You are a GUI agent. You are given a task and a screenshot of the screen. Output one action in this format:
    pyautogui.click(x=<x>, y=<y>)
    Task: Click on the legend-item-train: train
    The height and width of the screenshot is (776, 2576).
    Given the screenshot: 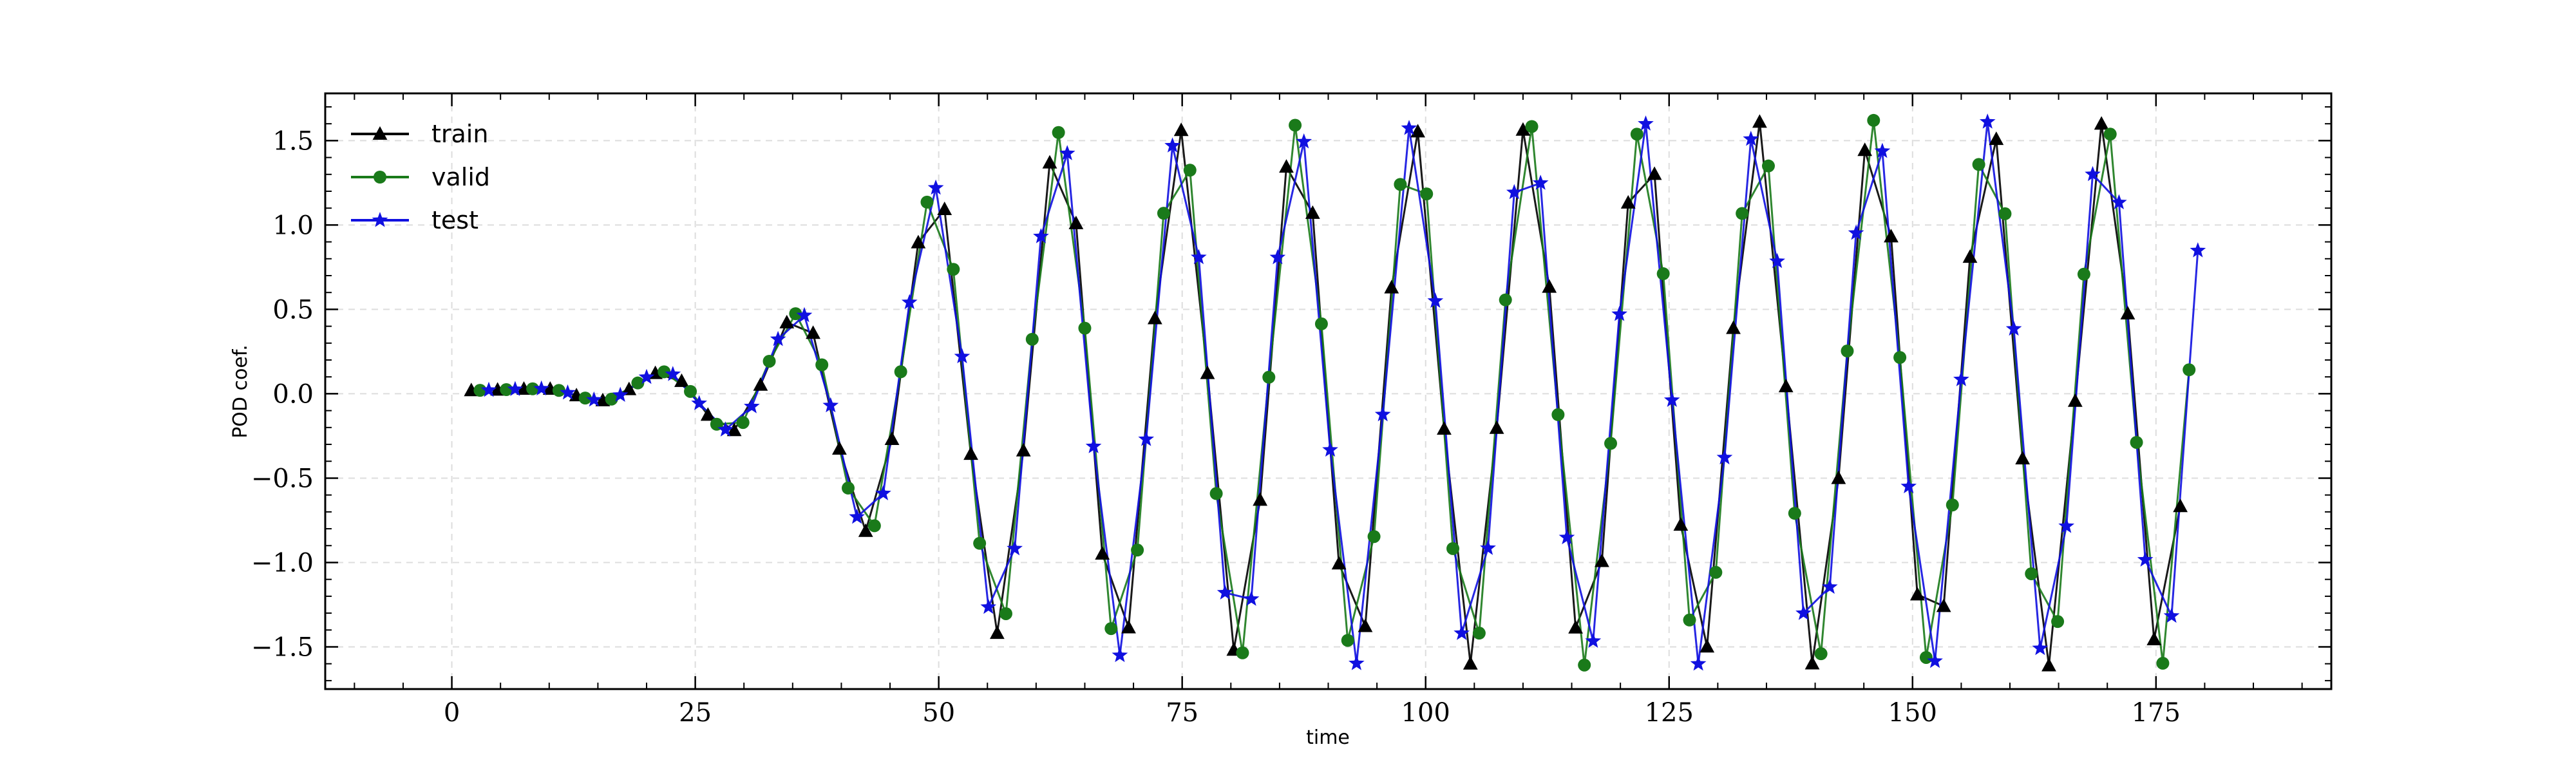 What is the action you would take?
    pyautogui.click(x=419, y=134)
    